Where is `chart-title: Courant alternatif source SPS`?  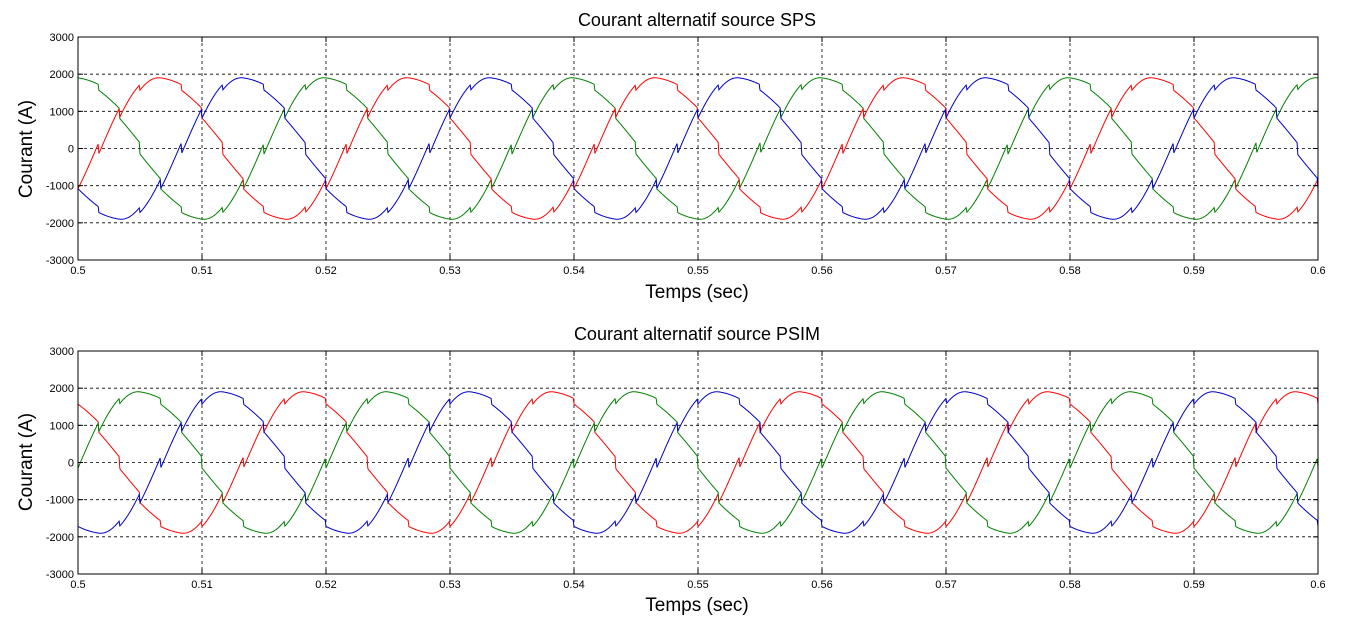
chart-title: Courant alternatif source SPS is located at coordinates (697, 20).